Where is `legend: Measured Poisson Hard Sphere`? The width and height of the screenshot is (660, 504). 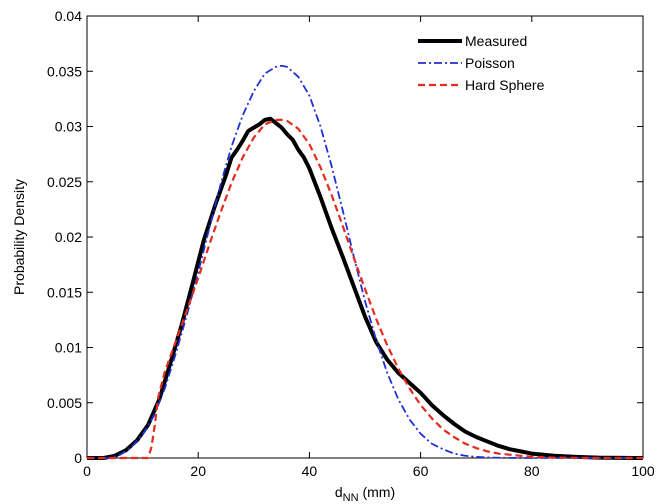 legend: Measured Poisson Hard Sphere is located at coordinates (481, 63).